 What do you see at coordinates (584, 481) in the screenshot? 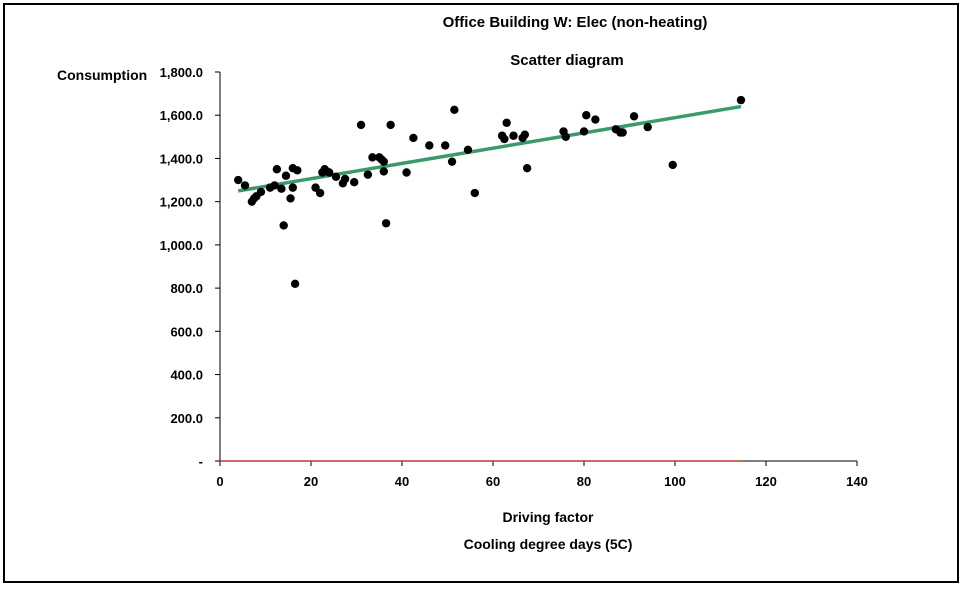
I see `x-tick-label: 80` at bounding box center [584, 481].